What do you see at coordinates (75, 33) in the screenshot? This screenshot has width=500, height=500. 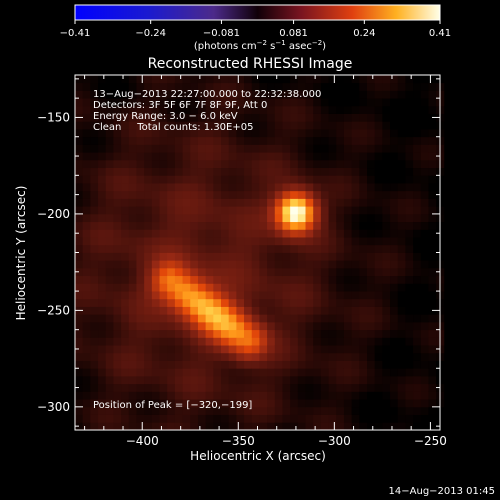 I see `colorbar-tick-label: −0.41` at bounding box center [75, 33].